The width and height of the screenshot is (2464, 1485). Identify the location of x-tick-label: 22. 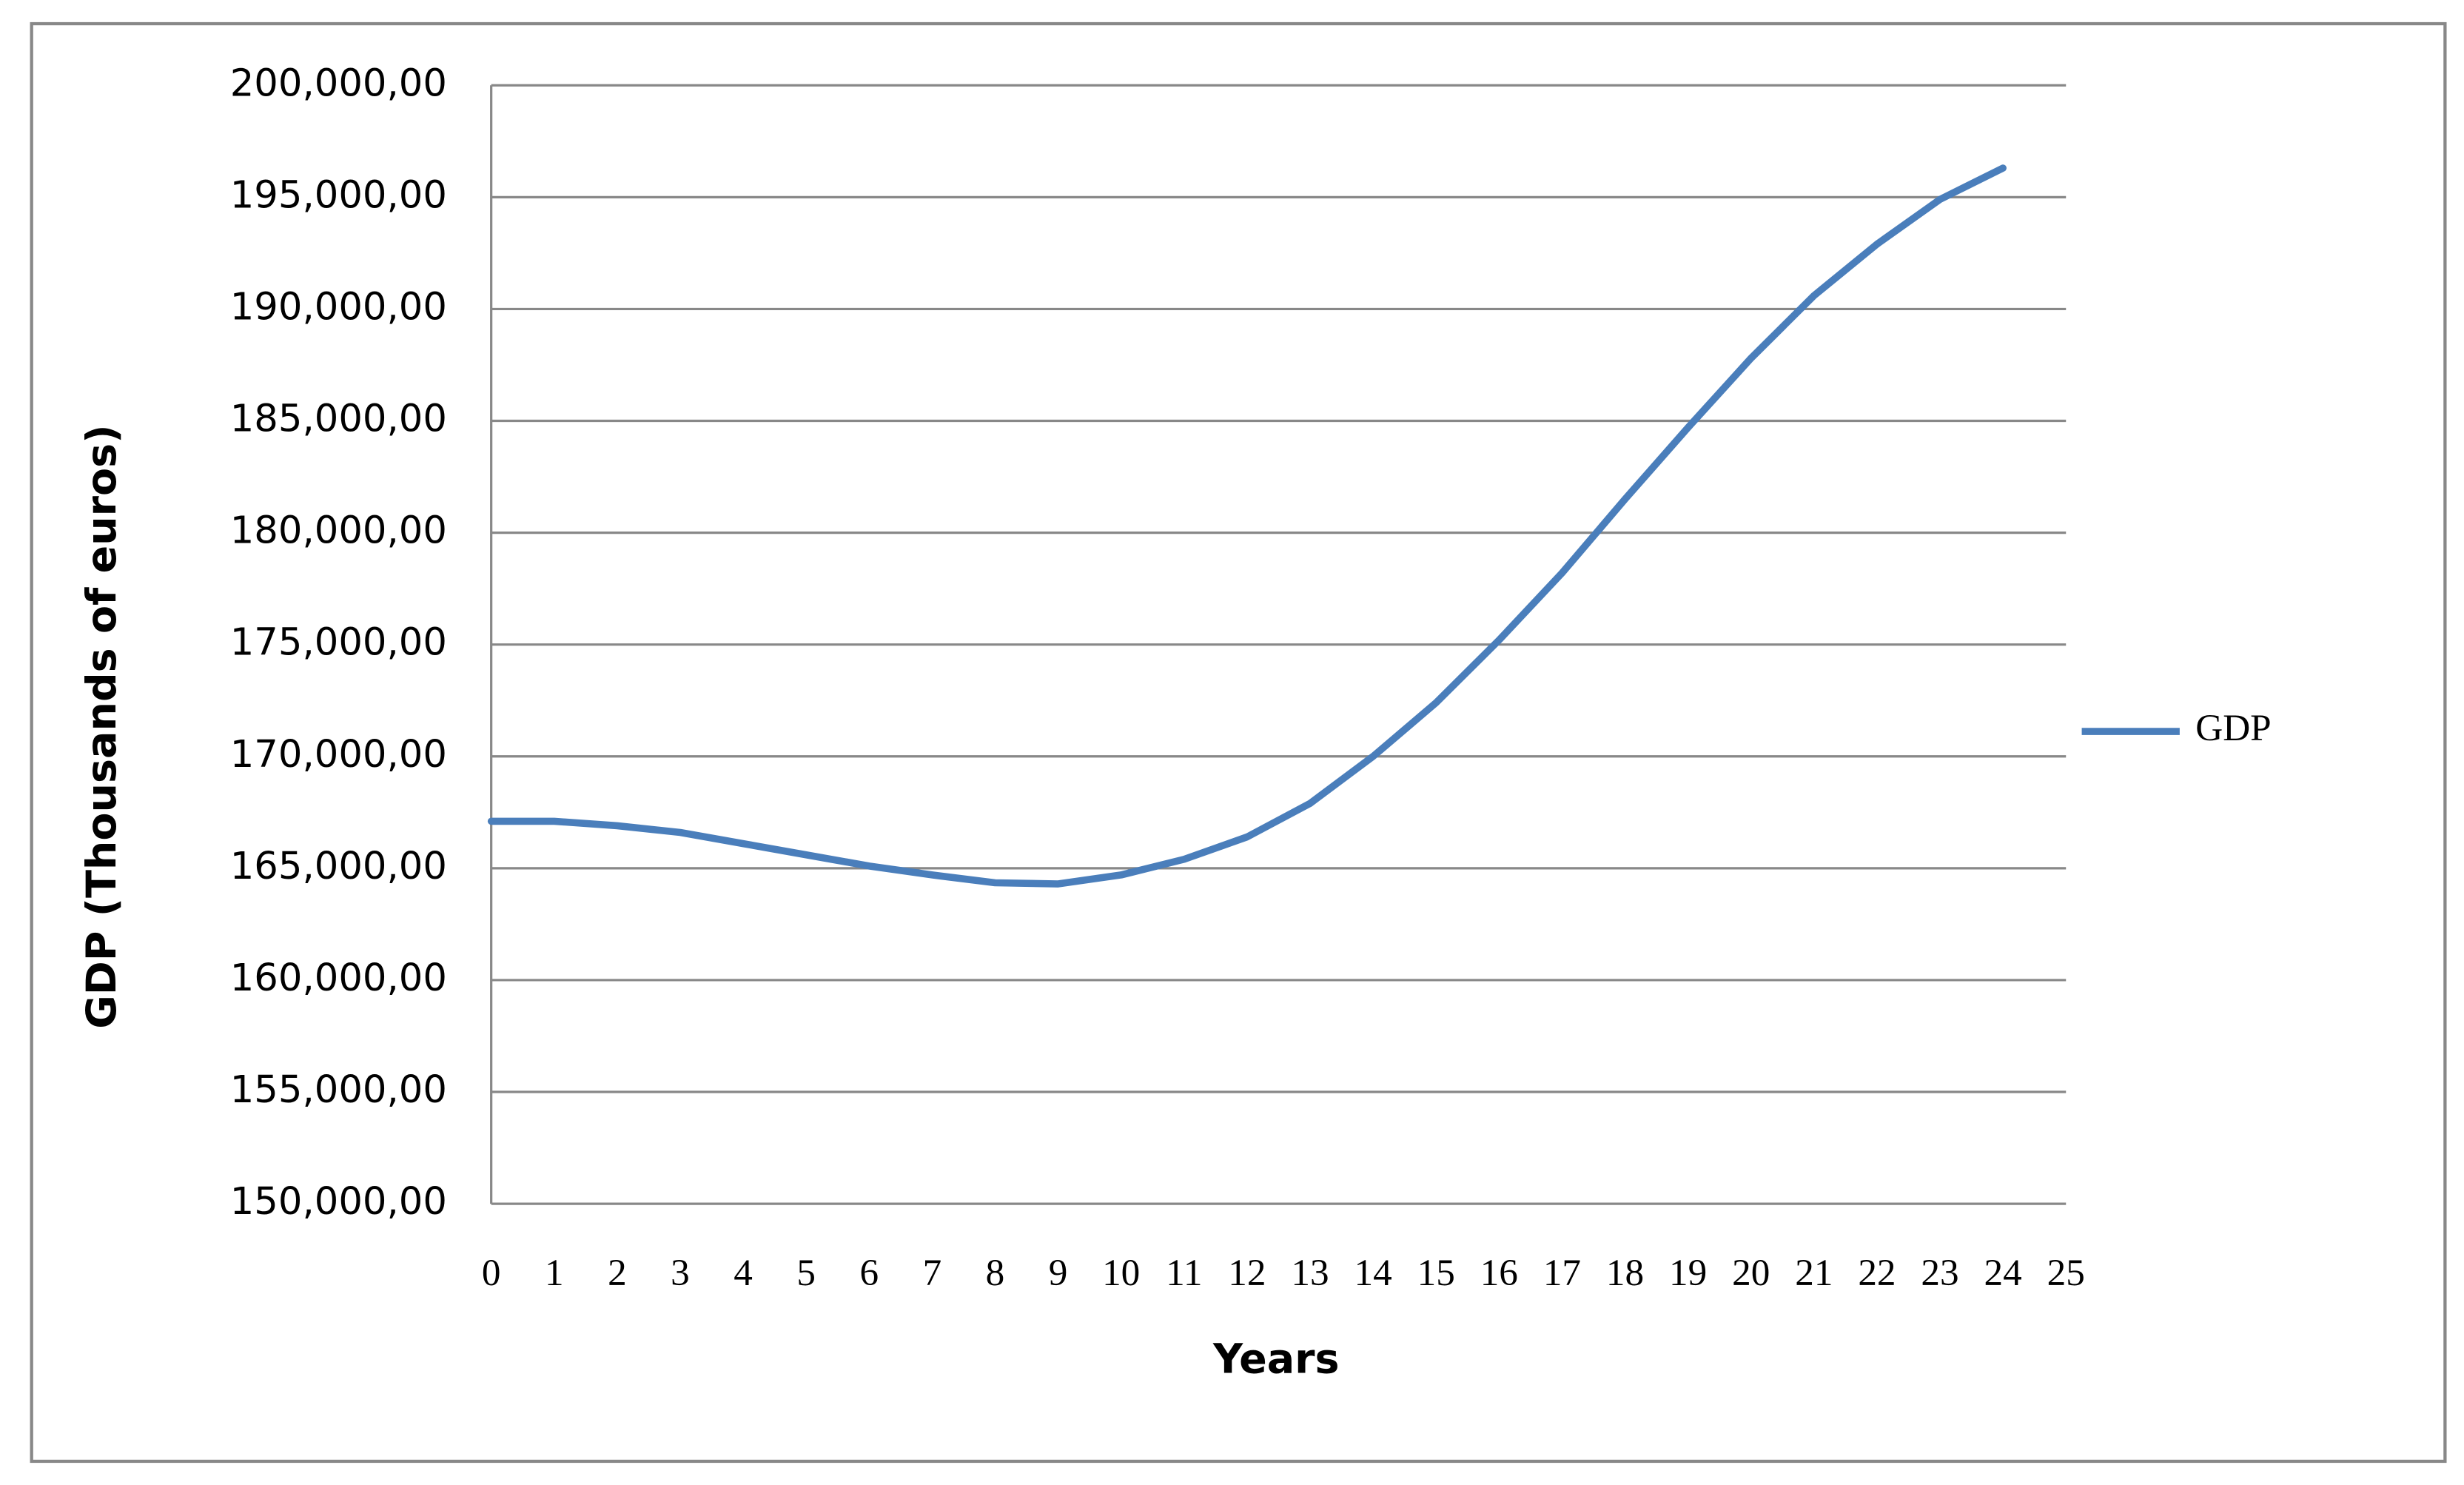
(1877, 1273).